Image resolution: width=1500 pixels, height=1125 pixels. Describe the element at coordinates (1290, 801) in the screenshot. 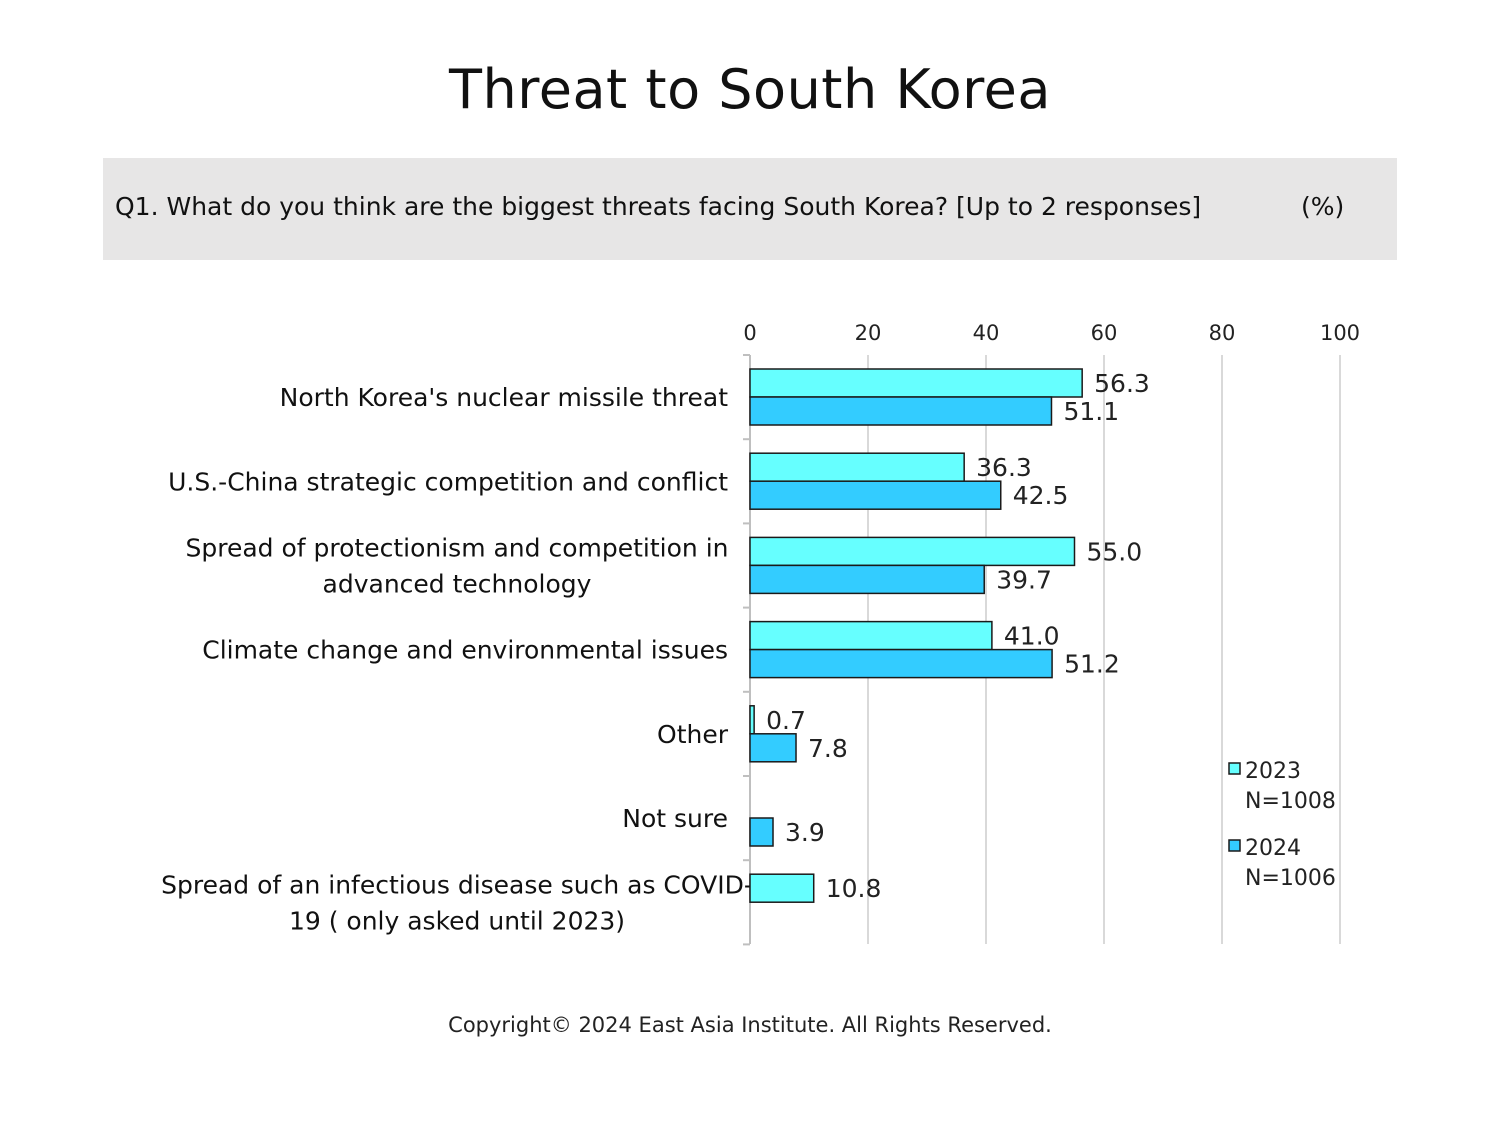

I see `legend-note: N=1008` at that location.